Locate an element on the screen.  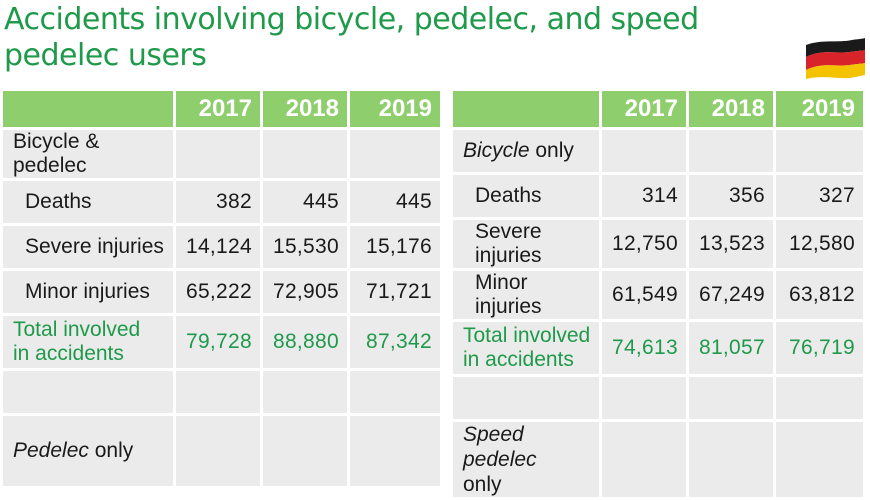
value-cell: 65,222 is located at coordinates (218, 292).